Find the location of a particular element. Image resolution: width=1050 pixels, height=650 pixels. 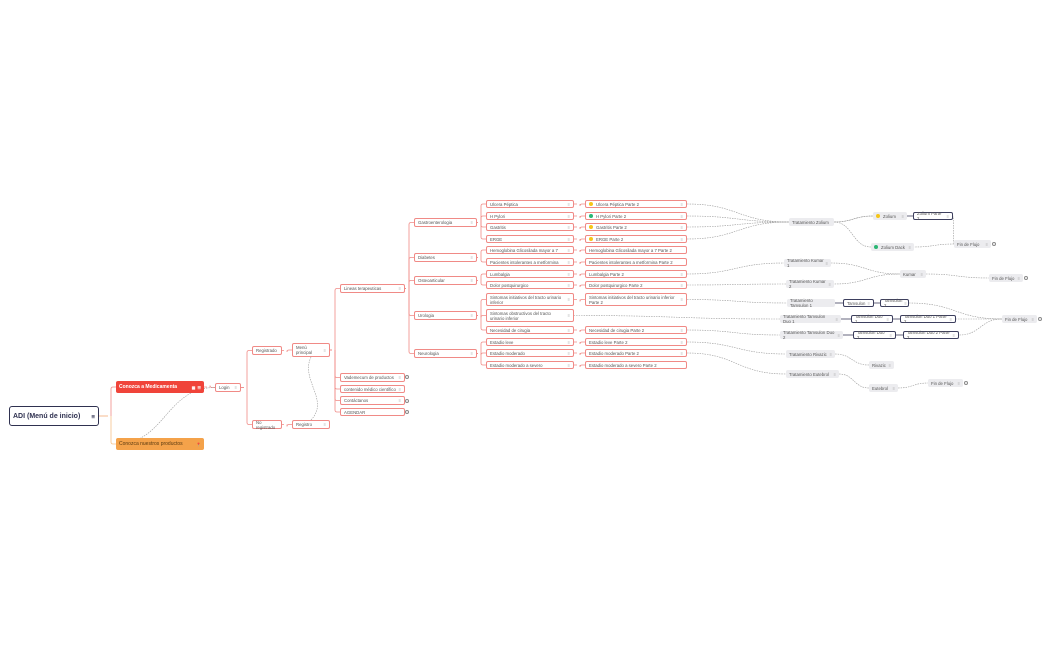

node-label: Lumbalgia Parte 2 is located at coordinates (606, 274).